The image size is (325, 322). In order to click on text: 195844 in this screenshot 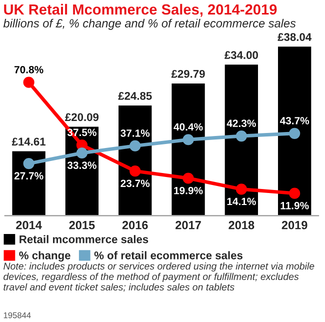, I will do `click(17, 315)`.